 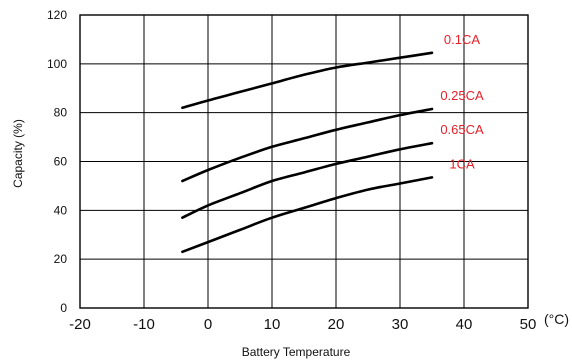 I want to click on x-axis-label: Battery Temperature, so click(x=296, y=352).